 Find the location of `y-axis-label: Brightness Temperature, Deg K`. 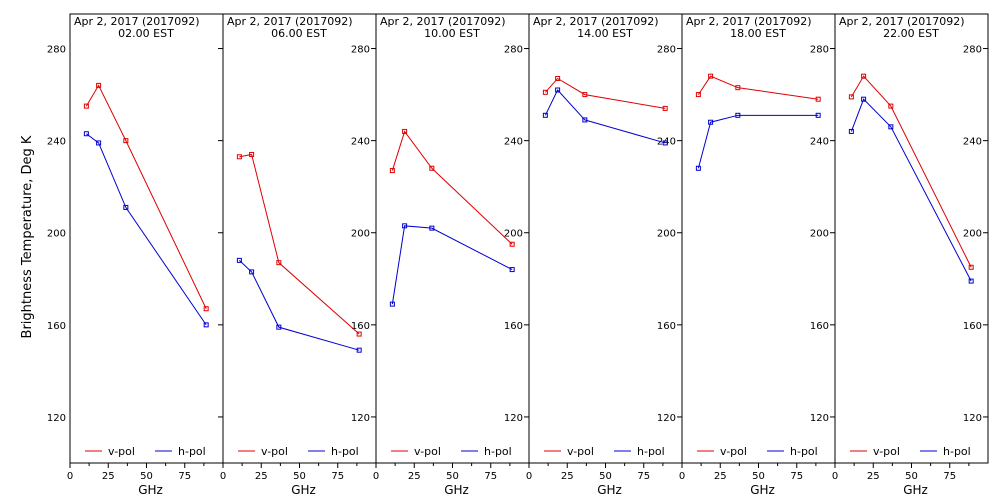

y-axis-label: Brightness Temperature, Deg K is located at coordinates (27, 236).